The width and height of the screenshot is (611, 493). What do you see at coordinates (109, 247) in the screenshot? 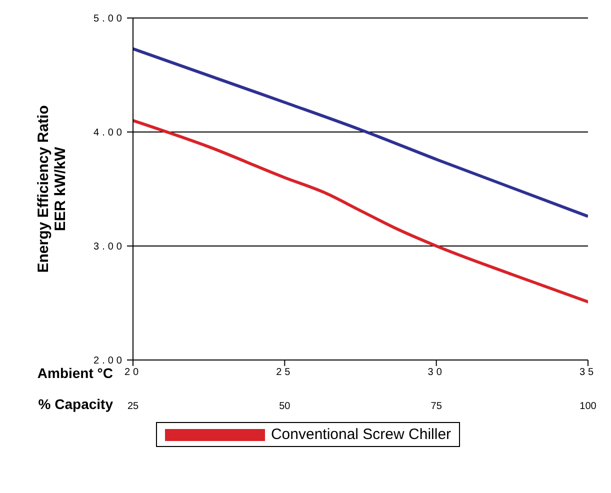
I see `y-tick-label: 3.00` at bounding box center [109, 247].